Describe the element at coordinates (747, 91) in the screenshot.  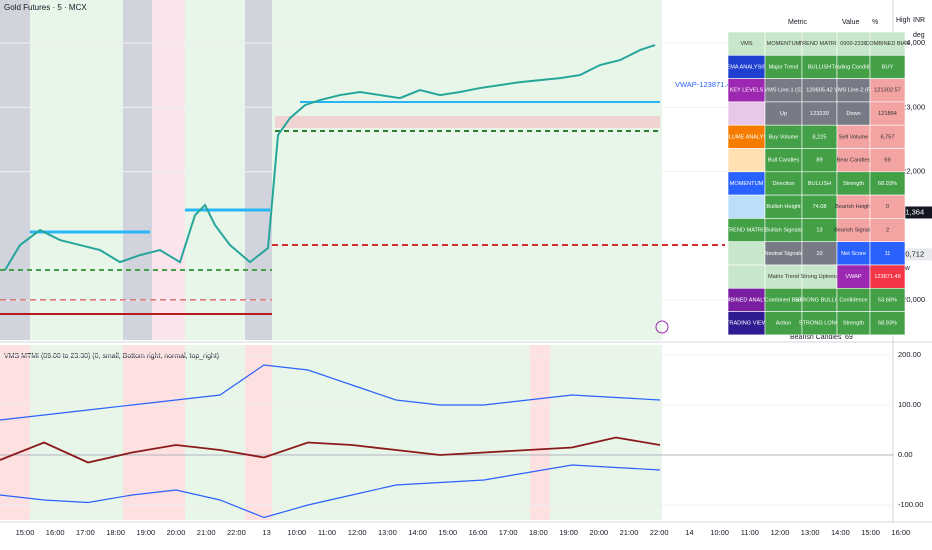
I see `table-cell-text: KEY LEVELS` at that location.